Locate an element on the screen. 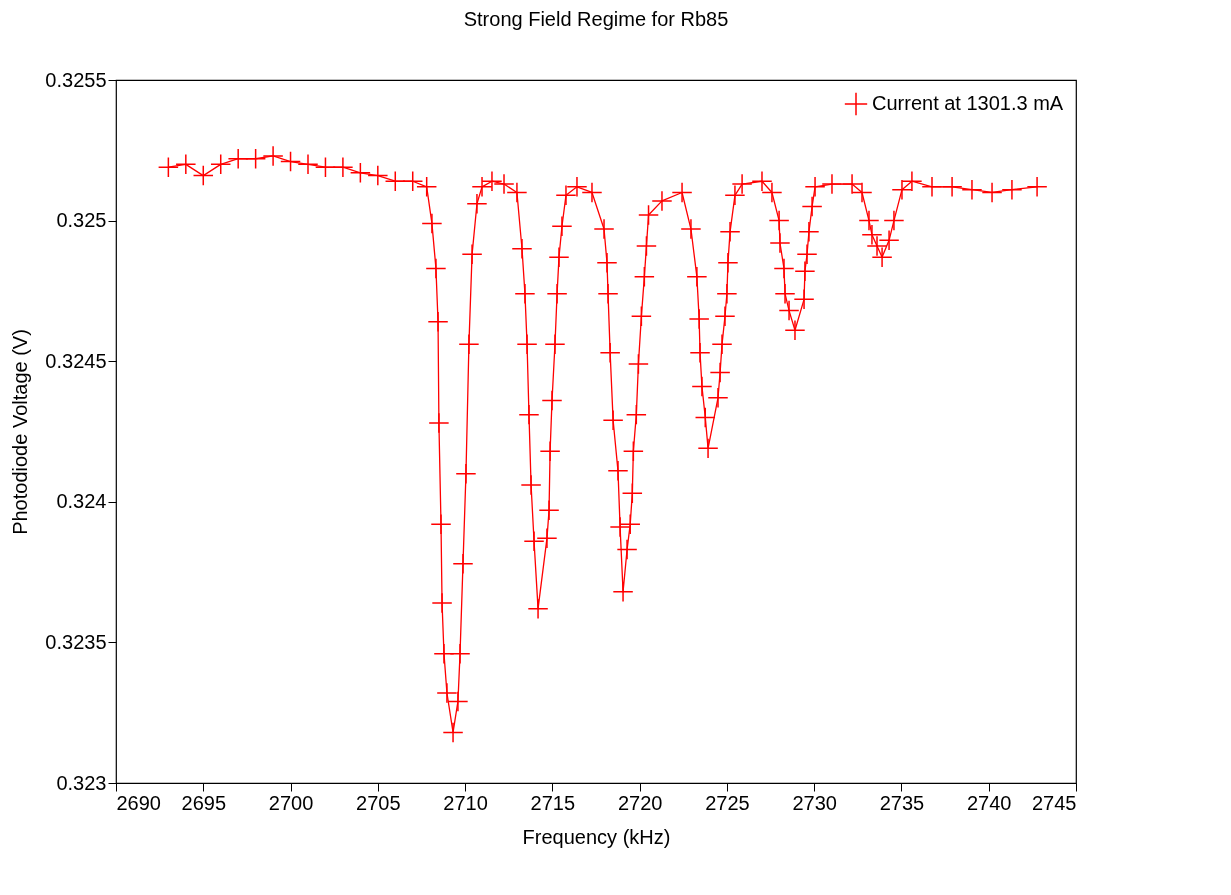 The height and width of the screenshot is (895, 1231). x-axis-title: Frequency (kHz) is located at coordinates (596, 836).